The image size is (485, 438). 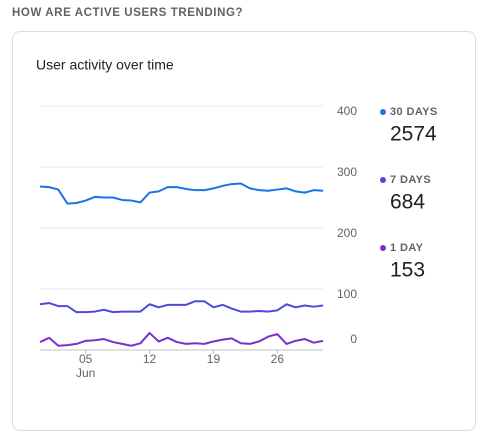 What do you see at coordinates (86, 359) in the screenshot?
I see `x-tick-label: 05` at bounding box center [86, 359].